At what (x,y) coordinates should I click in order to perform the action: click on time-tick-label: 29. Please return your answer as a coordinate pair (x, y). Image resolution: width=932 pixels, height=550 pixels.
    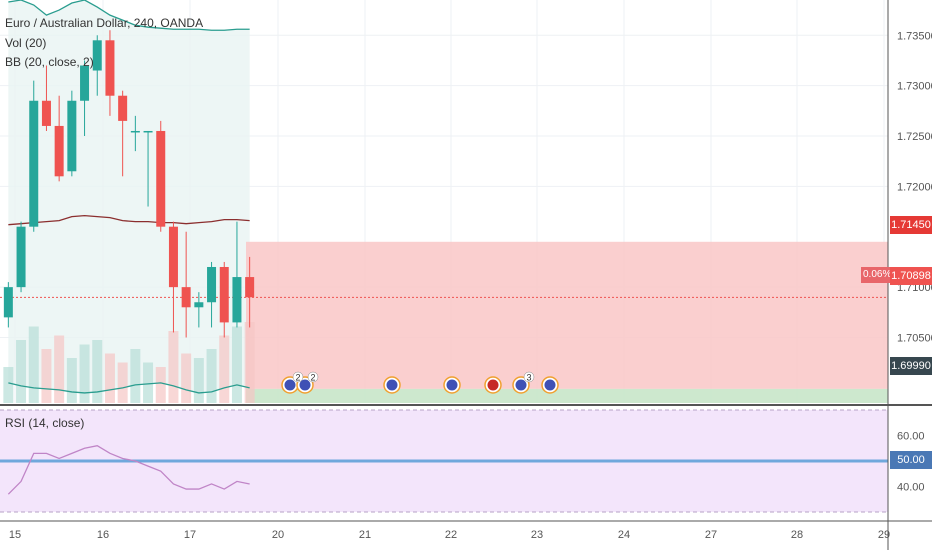
    Looking at the image, I should click on (884, 535).